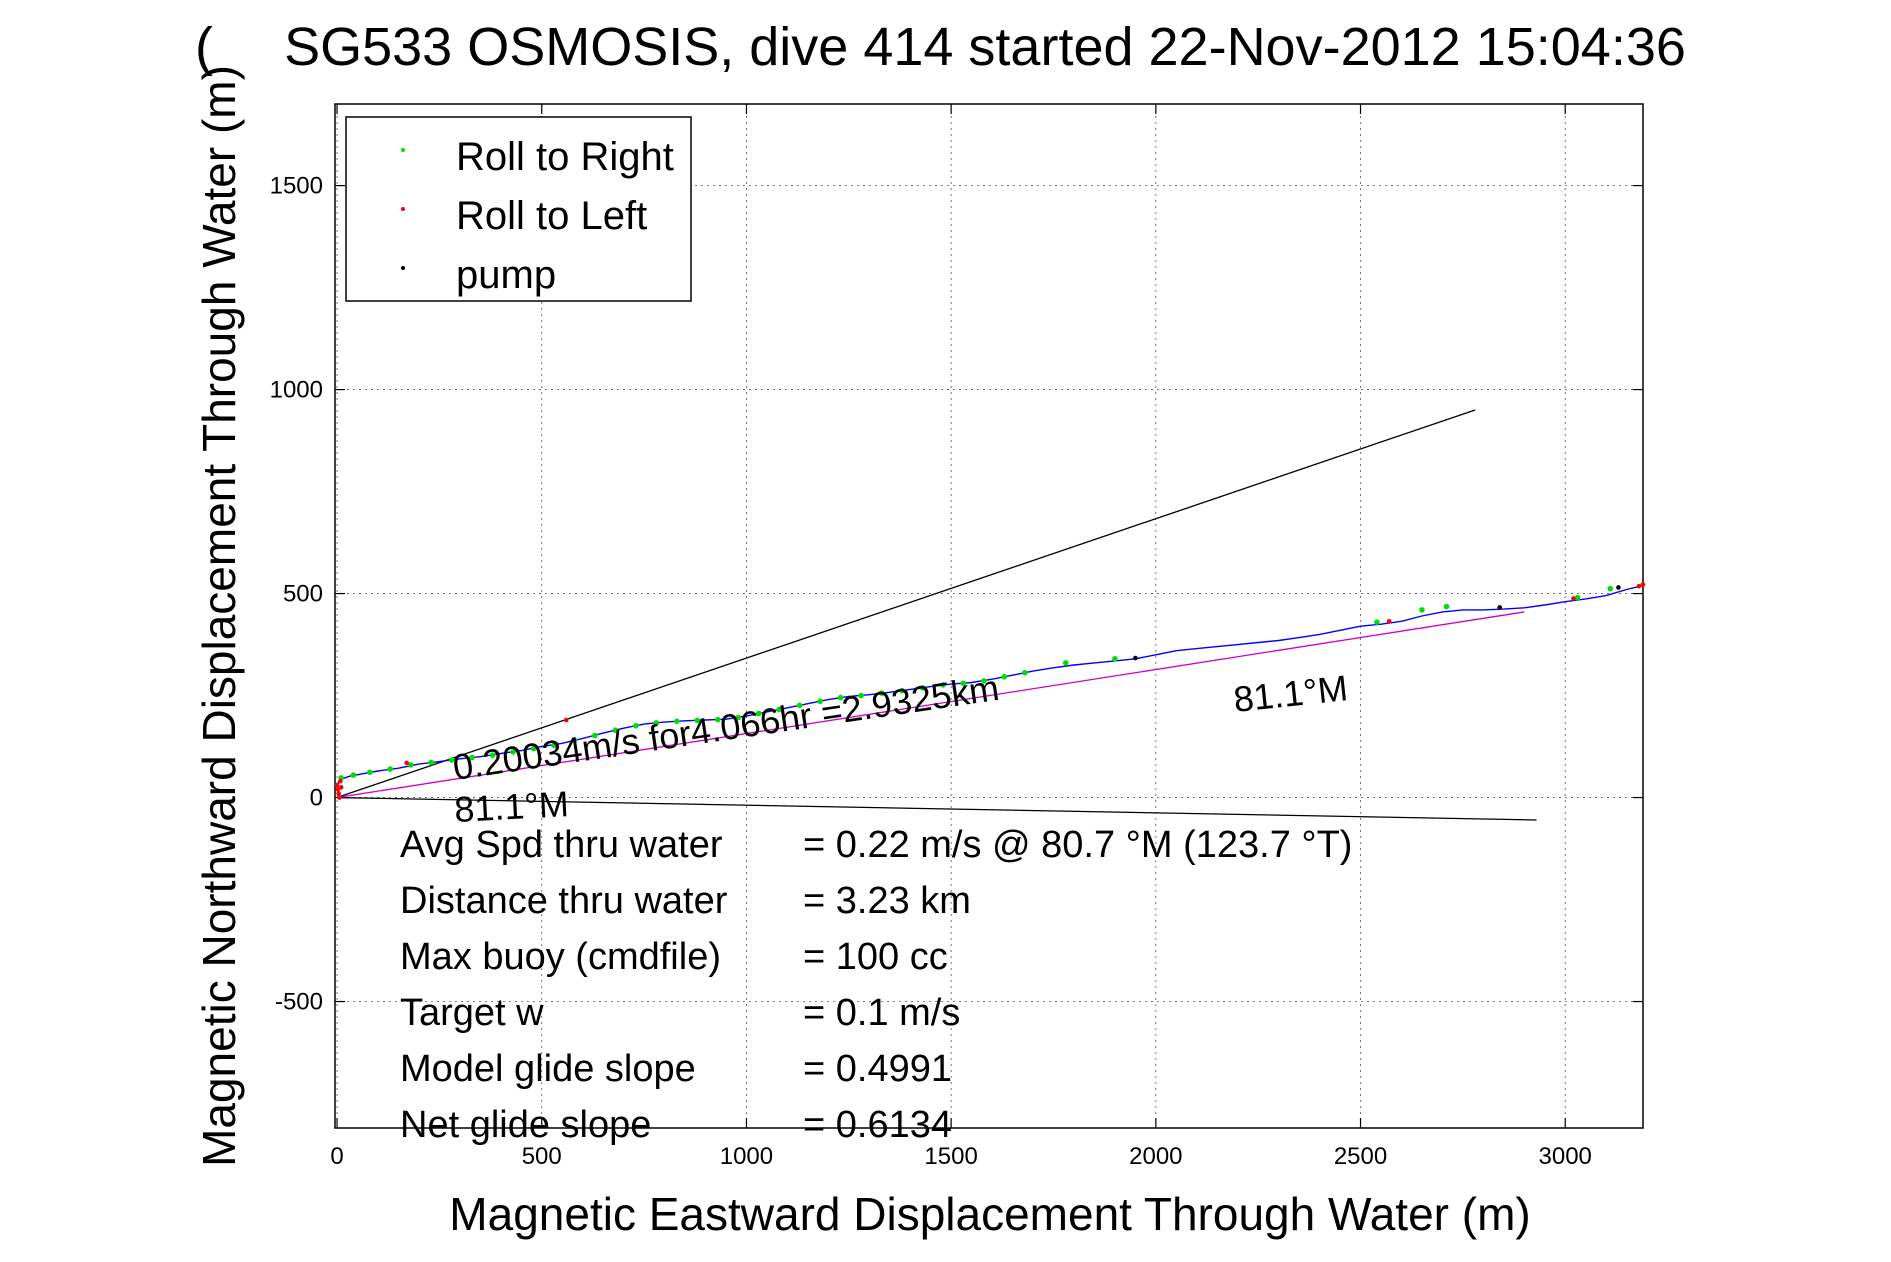 This screenshot has width=1891, height=1262. What do you see at coordinates (877, 1125) in the screenshot?
I see `stat-value: = 0.6134` at bounding box center [877, 1125].